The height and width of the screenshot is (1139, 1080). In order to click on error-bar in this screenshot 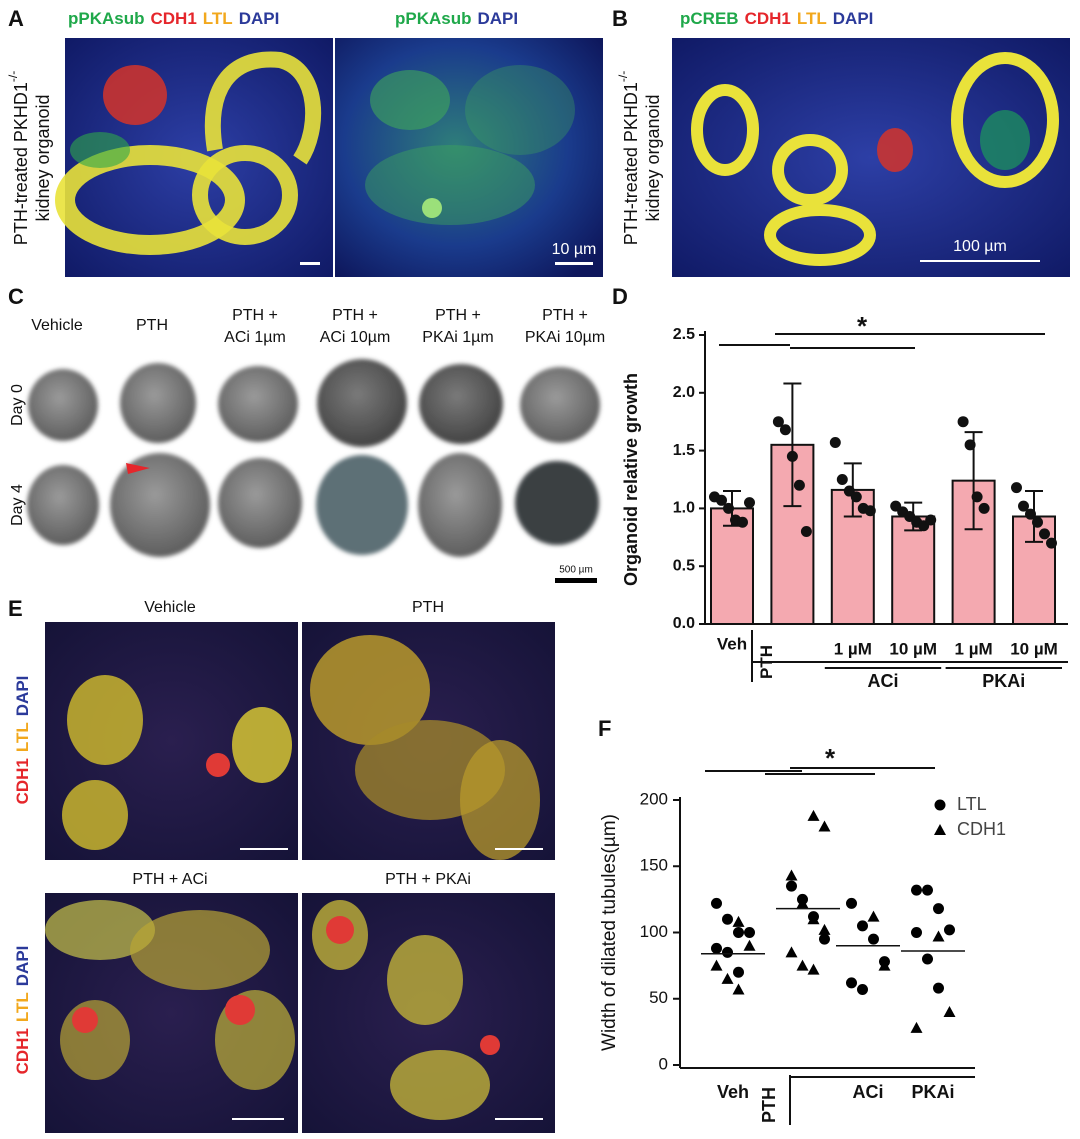, I will do `click(792, 445)`.